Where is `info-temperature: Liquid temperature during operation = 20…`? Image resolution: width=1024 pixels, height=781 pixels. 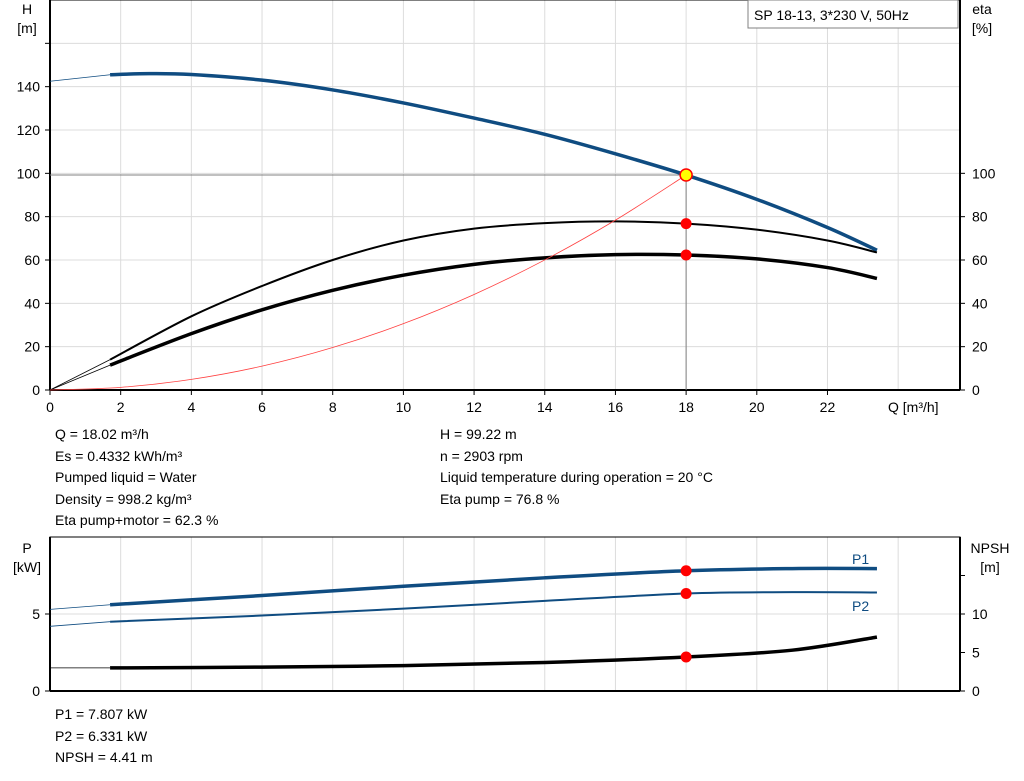 info-temperature: Liquid temperature during operation = 20… is located at coordinates (576, 477).